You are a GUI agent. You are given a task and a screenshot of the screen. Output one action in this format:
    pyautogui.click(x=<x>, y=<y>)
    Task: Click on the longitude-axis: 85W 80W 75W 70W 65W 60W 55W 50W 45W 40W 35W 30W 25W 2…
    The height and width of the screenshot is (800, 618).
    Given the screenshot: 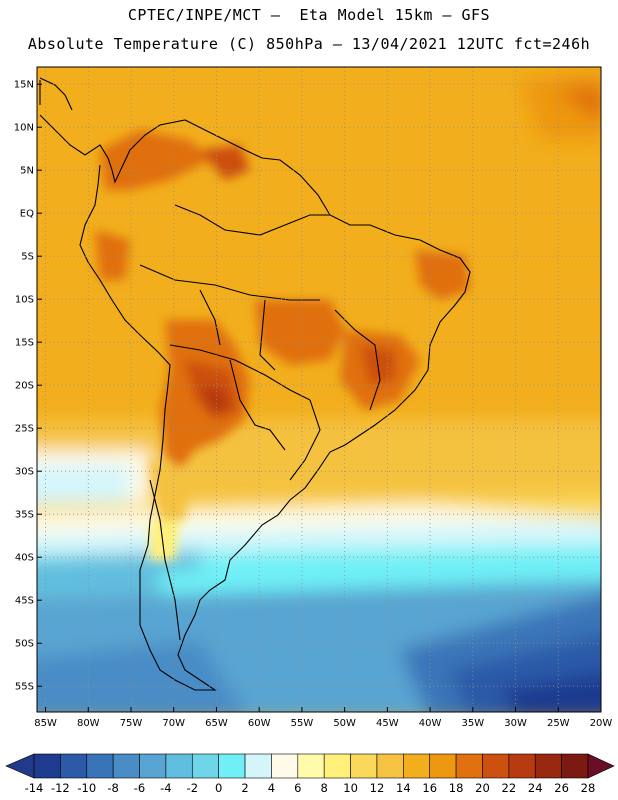 What is the action you would take?
    pyautogui.click(x=323, y=718)
    